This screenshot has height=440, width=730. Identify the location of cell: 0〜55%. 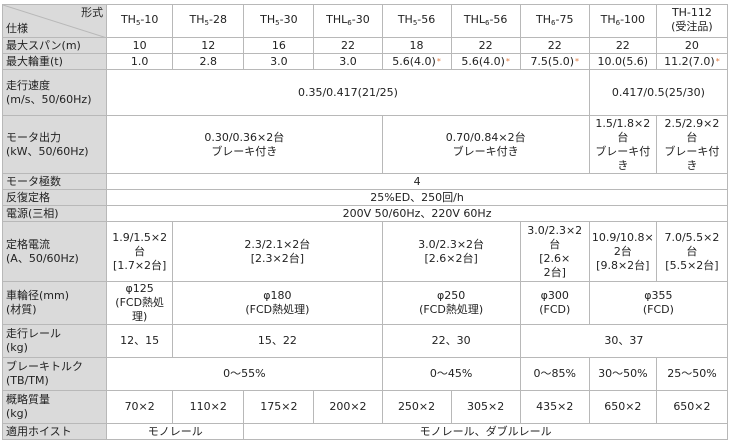
(244, 374).